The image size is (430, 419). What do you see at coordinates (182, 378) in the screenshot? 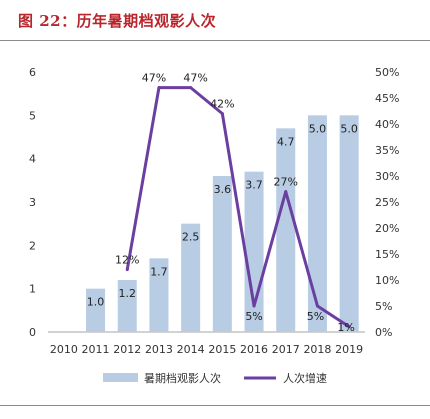
I see `legend-label-bars: 暑期档观影人次` at bounding box center [182, 378].